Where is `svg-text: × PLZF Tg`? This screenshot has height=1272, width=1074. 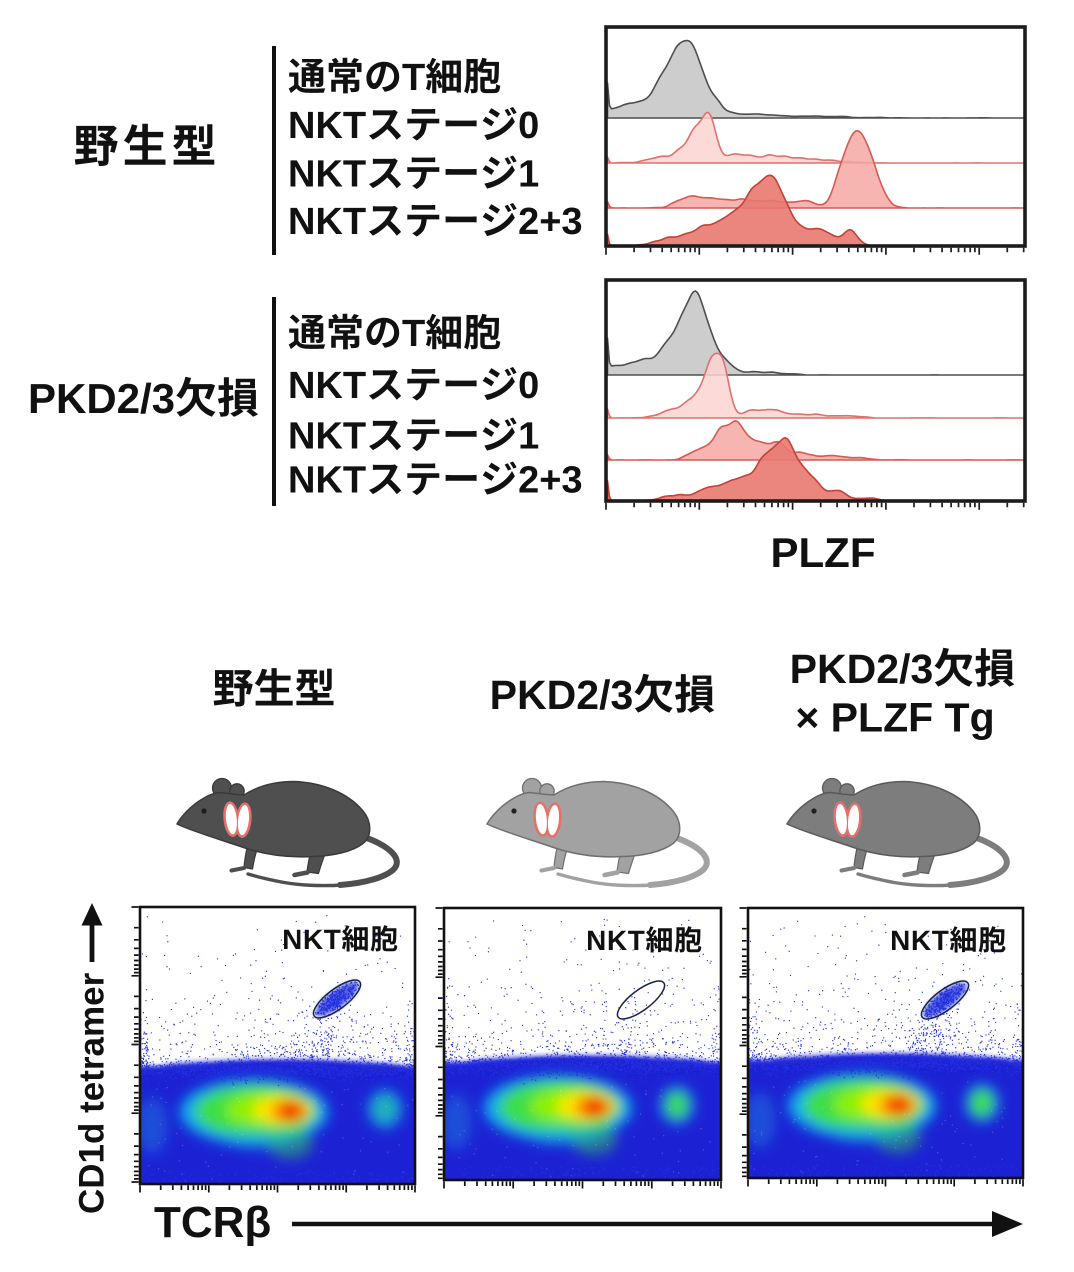 svg-text: × PLZF Tg is located at coordinates (894, 718).